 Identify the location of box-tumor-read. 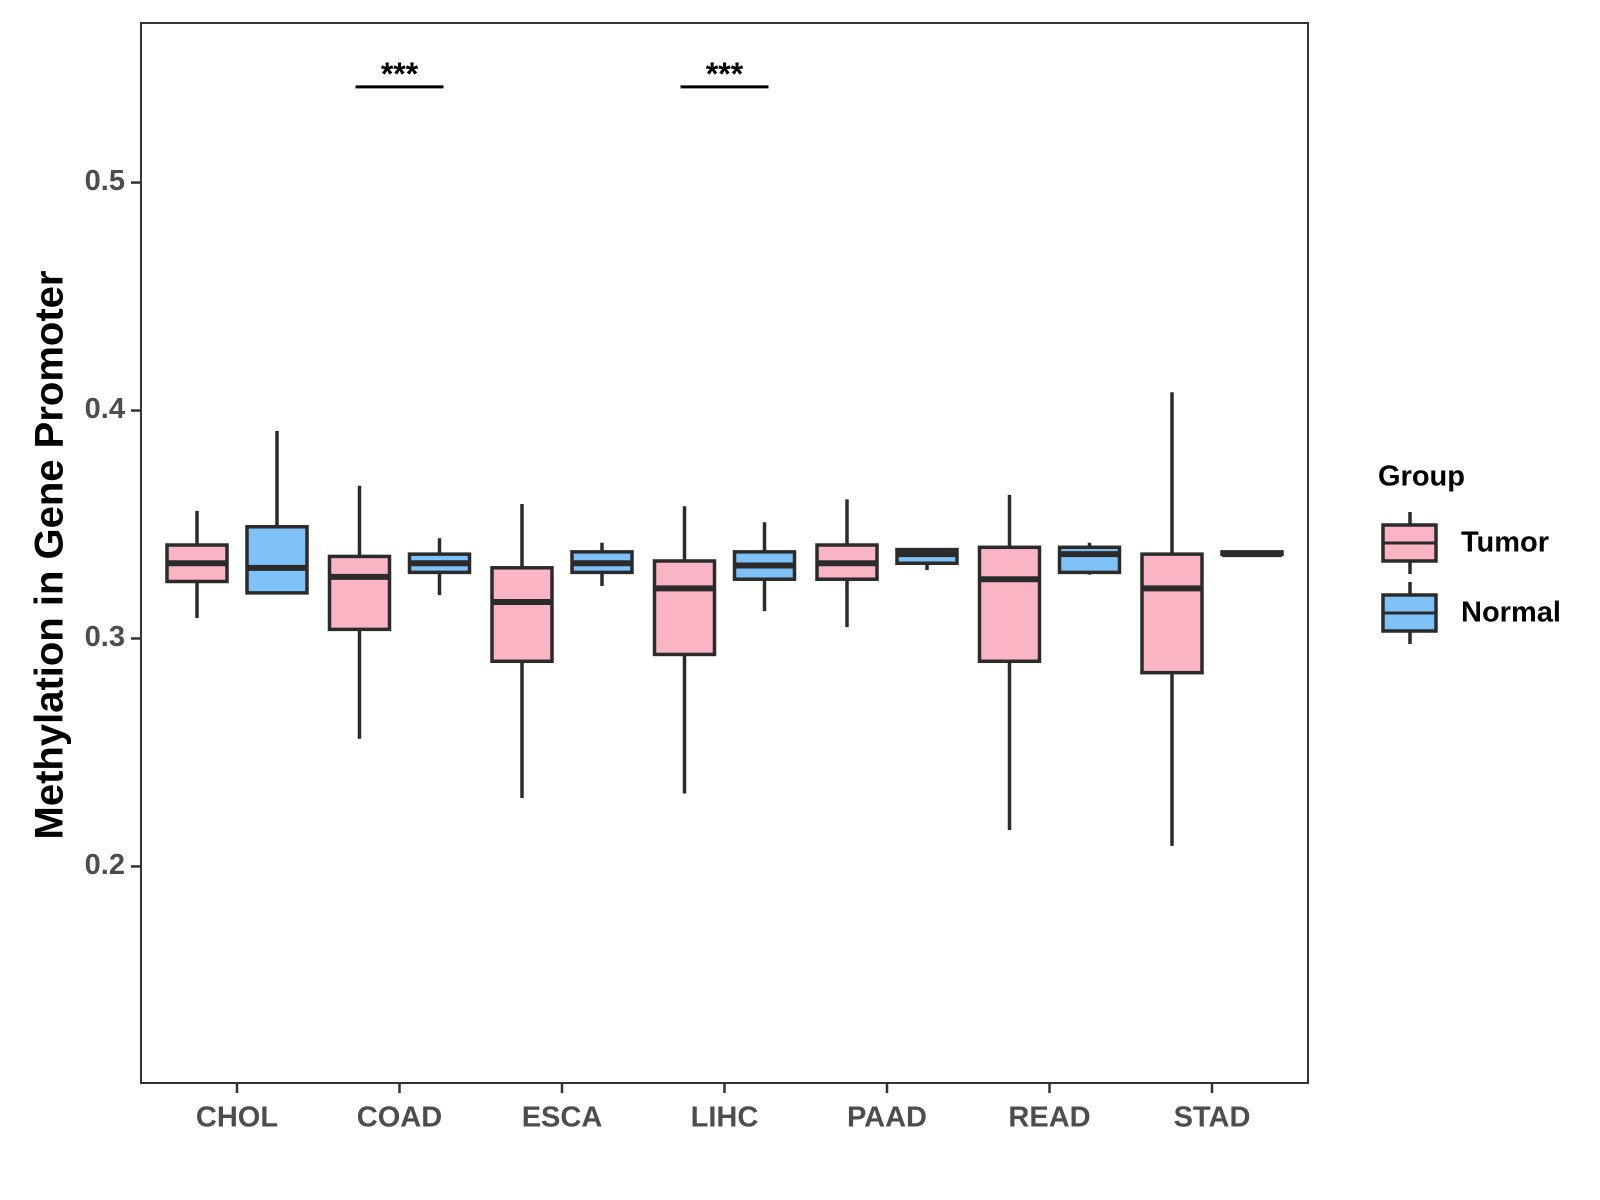
(1009, 662).